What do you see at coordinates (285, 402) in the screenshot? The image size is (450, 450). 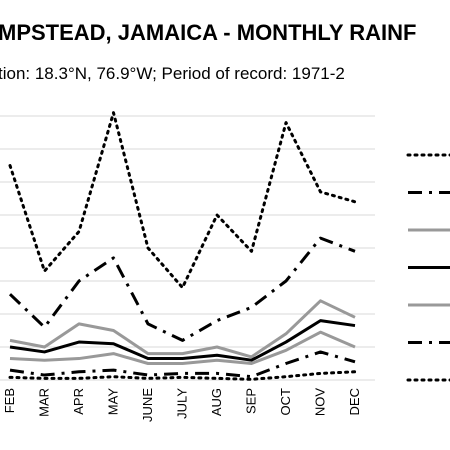 I see `x-tick-label: OCT` at bounding box center [285, 402].